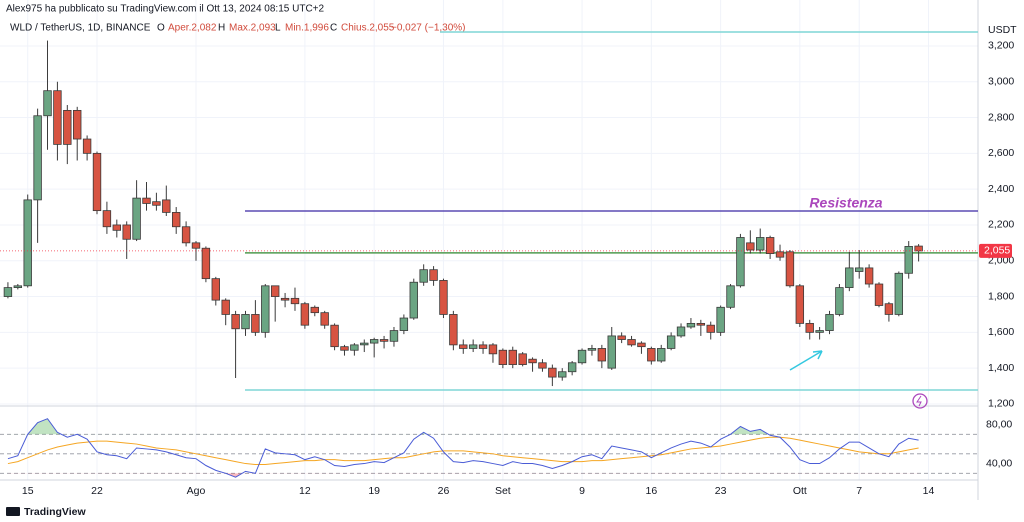 This screenshot has width=1024, height=522. What do you see at coordinates (999, 424) in the screenshot?
I see `y-tick-label: 80,00` at bounding box center [999, 424].